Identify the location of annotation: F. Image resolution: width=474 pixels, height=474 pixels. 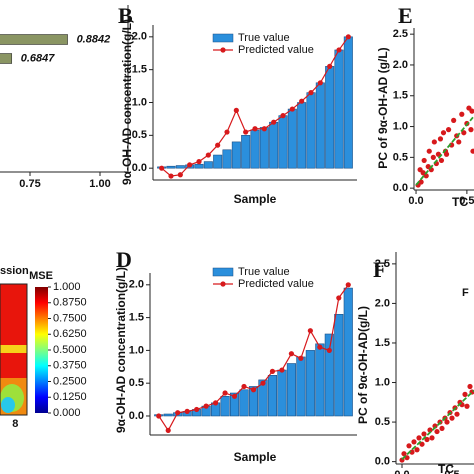
(465, 293).